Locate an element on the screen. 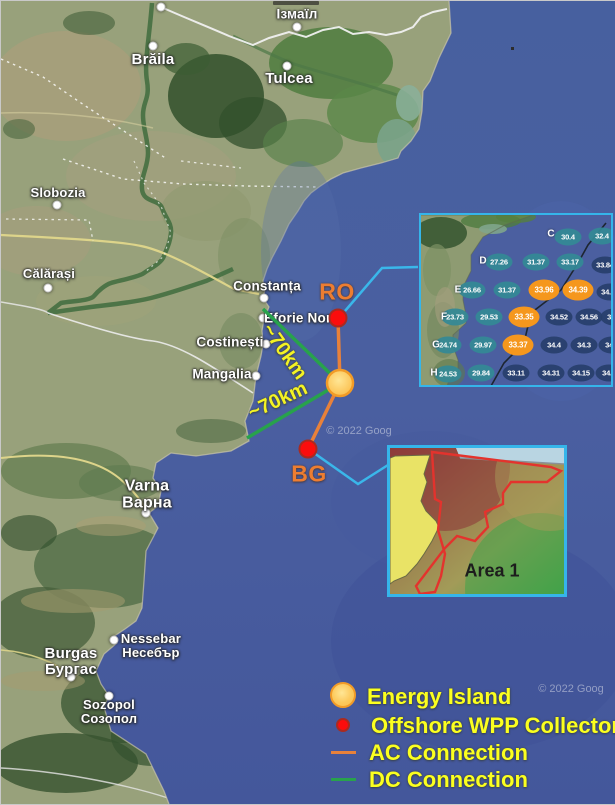 This screenshot has width=615, height=805. wind-value-badge: 34.39 is located at coordinates (578, 290).